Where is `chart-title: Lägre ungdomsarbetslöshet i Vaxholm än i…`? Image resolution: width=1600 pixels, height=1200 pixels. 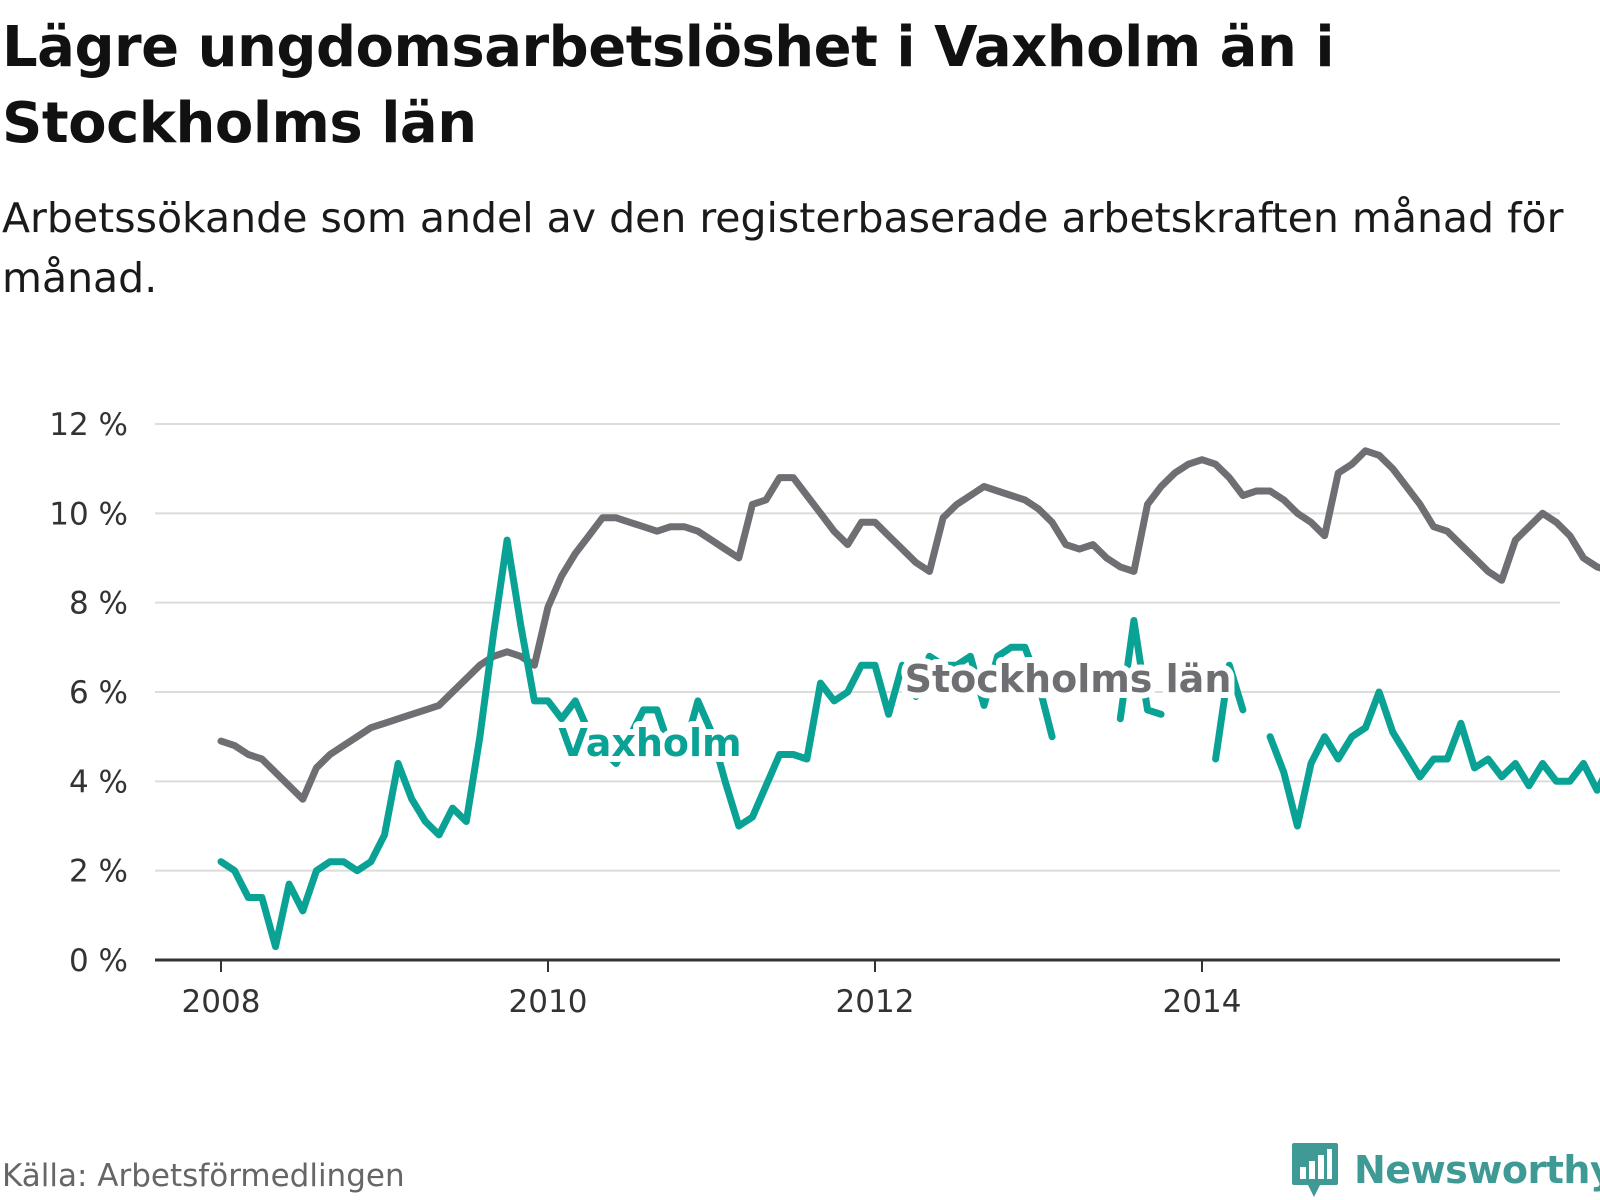 chart-title: Lägre ungdomsarbetslöshet i Vaxholm än i… is located at coordinates (668, 85).